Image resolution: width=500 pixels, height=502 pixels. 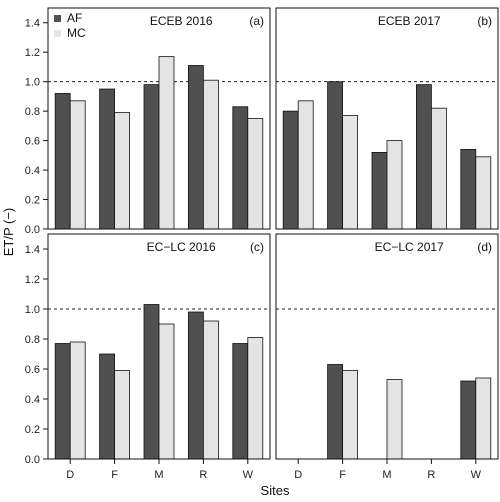 I want to click on panel-title: ECEB 2017, so click(x=409, y=21).